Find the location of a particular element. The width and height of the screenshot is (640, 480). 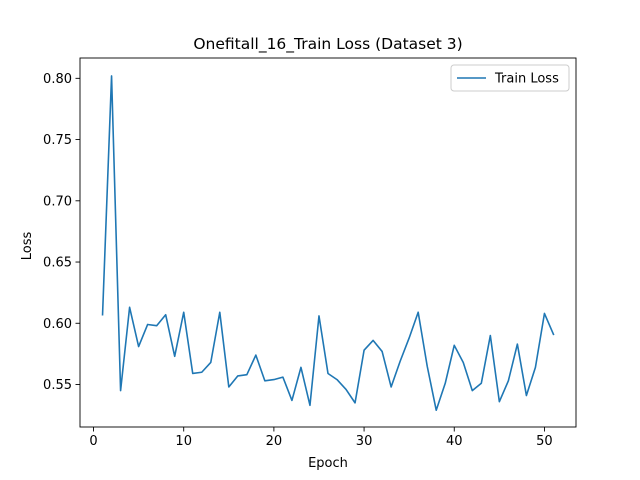

x-axis-label: Epoch is located at coordinates (328, 463).